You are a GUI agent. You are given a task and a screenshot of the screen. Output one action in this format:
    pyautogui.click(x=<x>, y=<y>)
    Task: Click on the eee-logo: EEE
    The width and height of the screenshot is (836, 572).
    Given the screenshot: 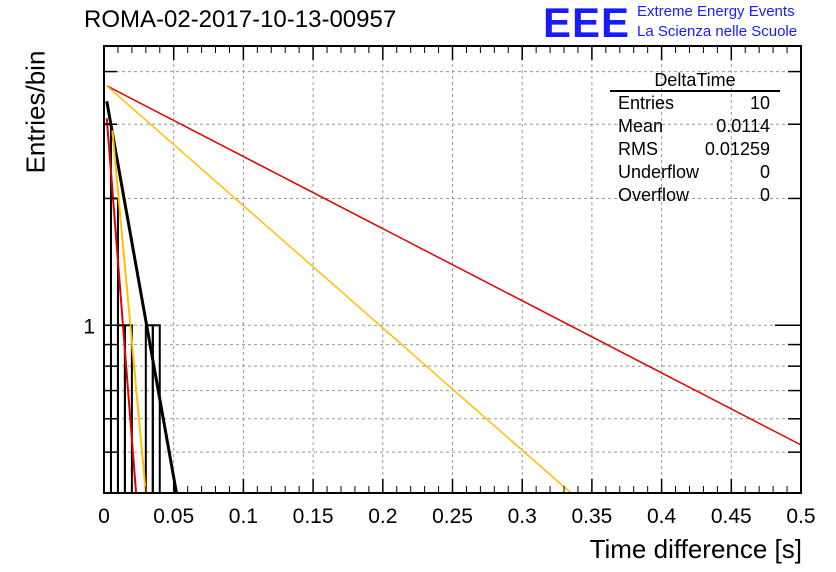 What is the action you would take?
    pyautogui.click(x=587, y=23)
    